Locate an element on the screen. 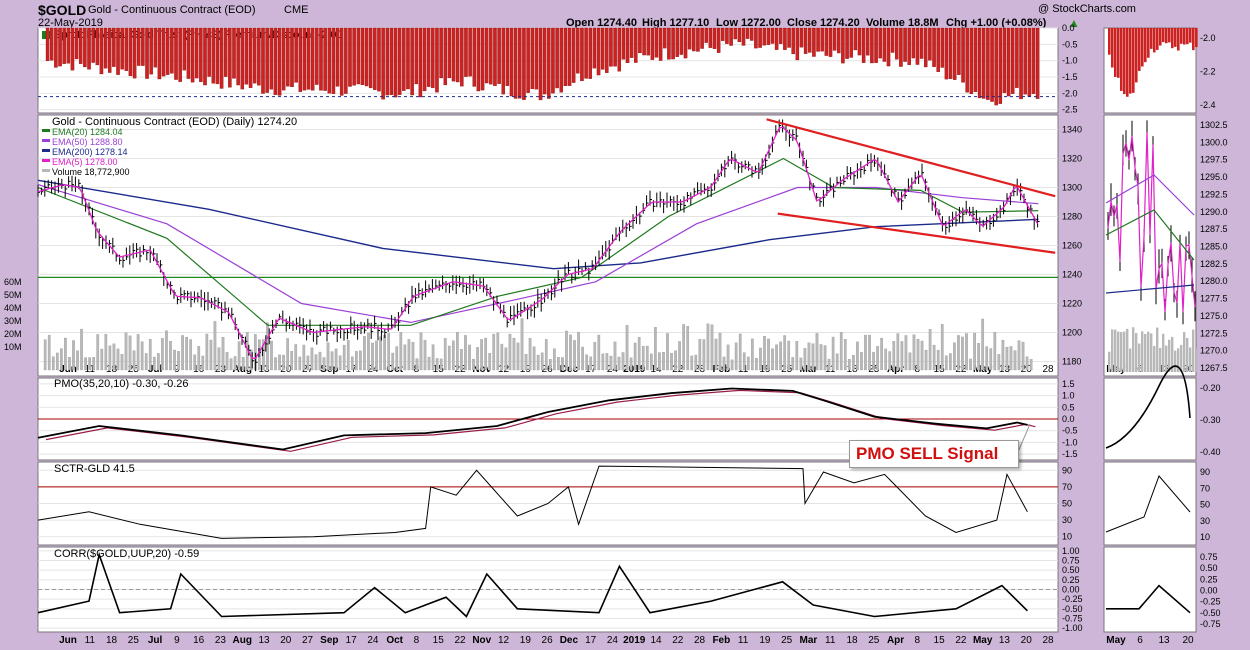 Image resolution: width=1250 pixels, height=650 pixels. right-y-tick-label: 0.00 is located at coordinates (1209, 591).